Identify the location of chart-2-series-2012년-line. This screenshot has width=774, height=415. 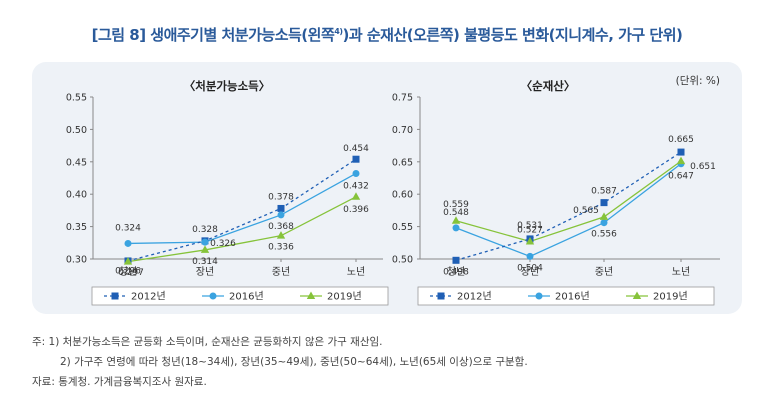
(568, 206).